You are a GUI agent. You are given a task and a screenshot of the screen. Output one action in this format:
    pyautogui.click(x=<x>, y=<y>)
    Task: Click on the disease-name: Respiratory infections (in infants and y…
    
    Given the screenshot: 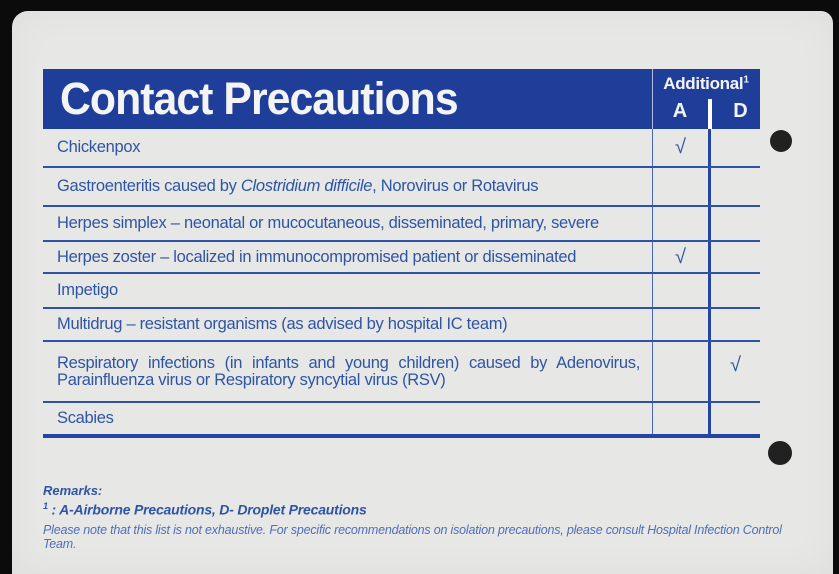 What is the action you would take?
    pyautogui.click(x=347, y=371)
    